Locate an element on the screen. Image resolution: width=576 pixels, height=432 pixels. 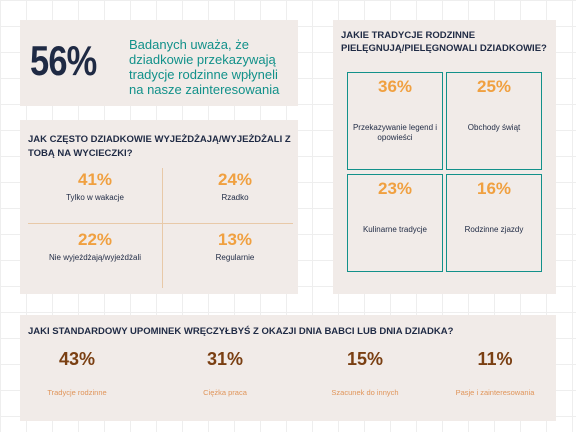
tradition-label: Obchody świąt is located at coordinates (494, 127).